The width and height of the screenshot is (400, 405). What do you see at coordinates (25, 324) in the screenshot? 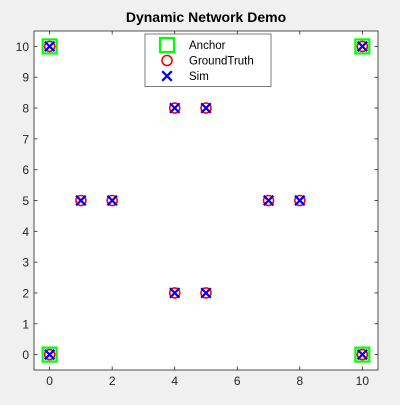
I see `y-tick-label: 1` at bounding box center [25, 324].